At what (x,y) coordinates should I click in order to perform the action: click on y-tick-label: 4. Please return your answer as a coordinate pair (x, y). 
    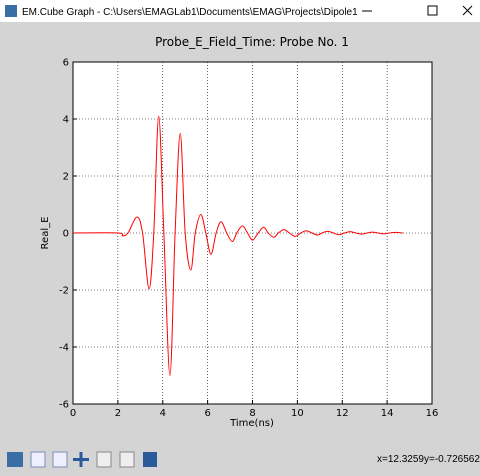
    Looking at the image, I should click on (66, 120).